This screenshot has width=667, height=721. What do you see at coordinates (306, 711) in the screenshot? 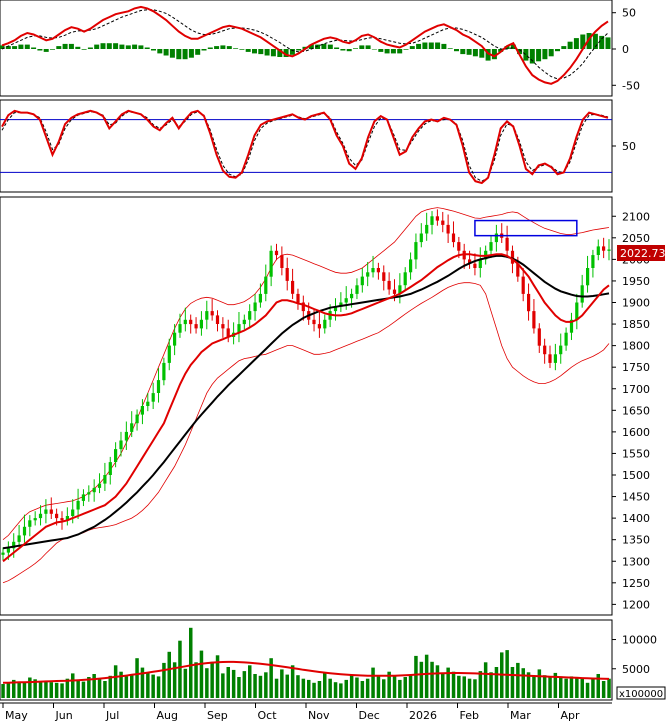
I see `x-axis: May Jun Jul Aug Sep Oct Nov Dec 2026 Feb Mar Apr` at bounding box center [306, 711].